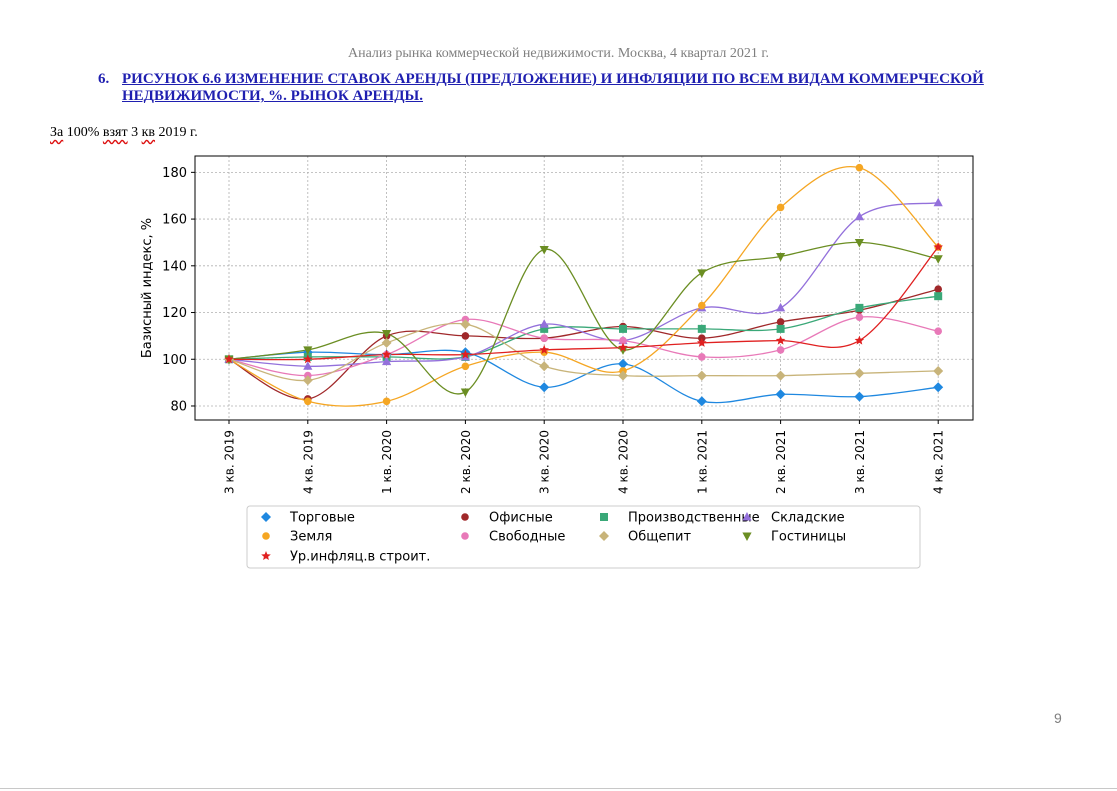  Describe the element at coordinates (860, 462) in the screenshot. I see `x-tick-label: 3 кв. 2021` at that location.